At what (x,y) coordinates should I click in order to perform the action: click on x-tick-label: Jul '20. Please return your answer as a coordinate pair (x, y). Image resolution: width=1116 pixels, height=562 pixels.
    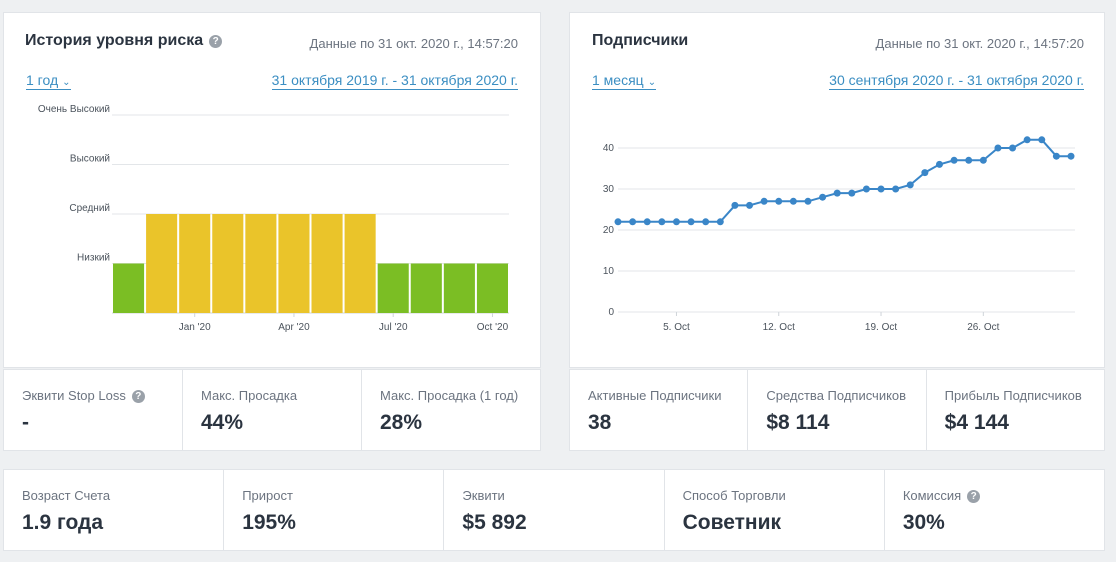
    Looking at the image, I should click on (393, 327).